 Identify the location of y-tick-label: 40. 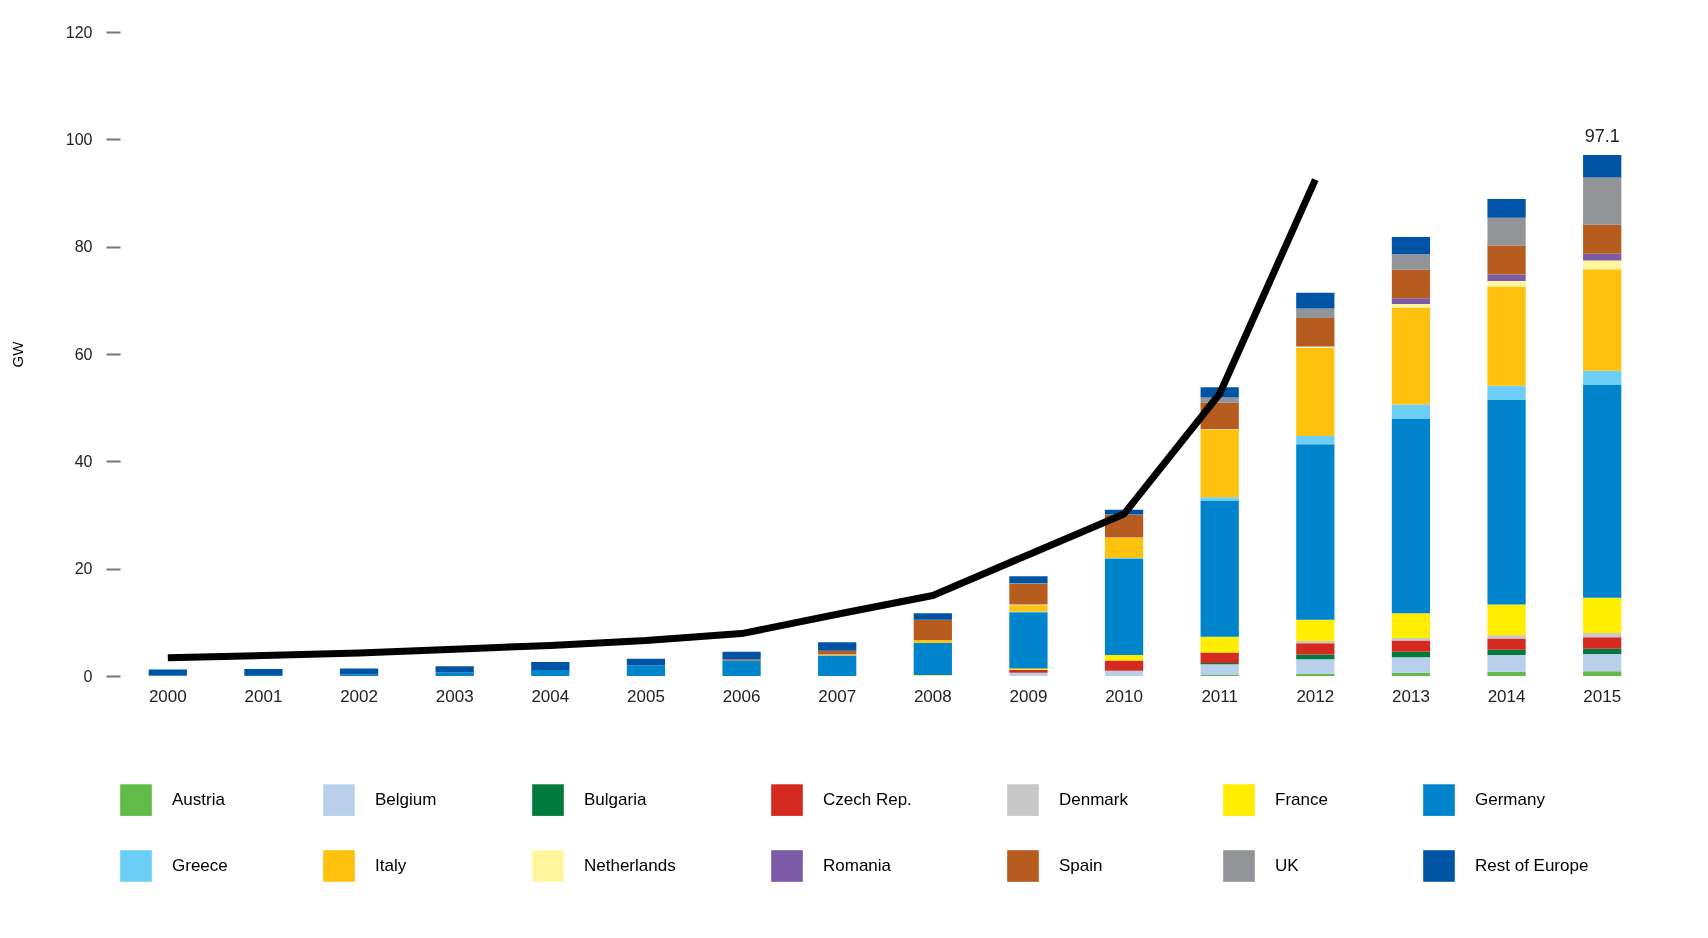
(83, 461).